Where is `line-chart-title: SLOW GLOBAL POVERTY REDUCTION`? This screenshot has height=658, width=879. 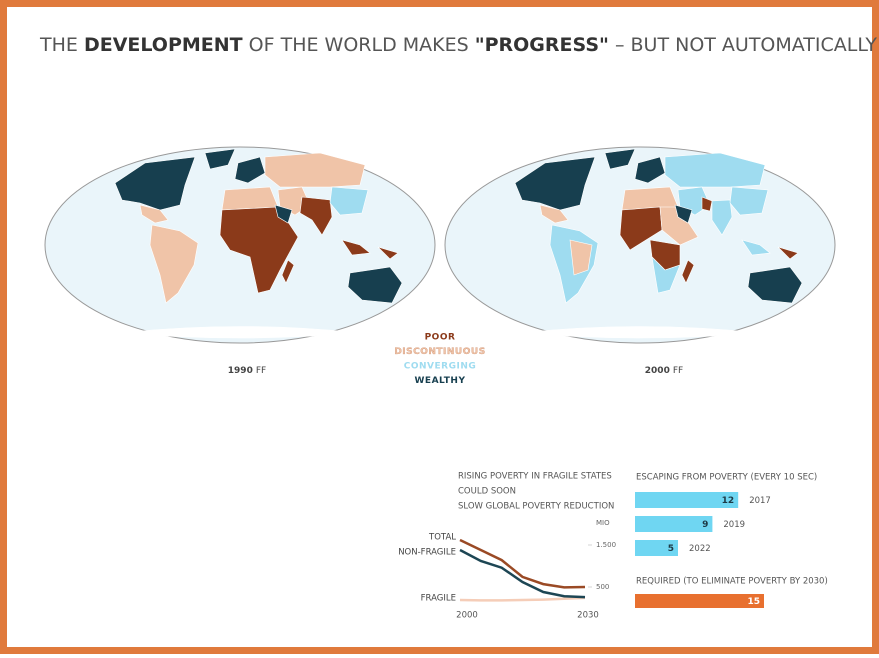 line-chart-title: SLOW GLOBAL POVERTY REDUCTION is located at coordinates (536, 507).